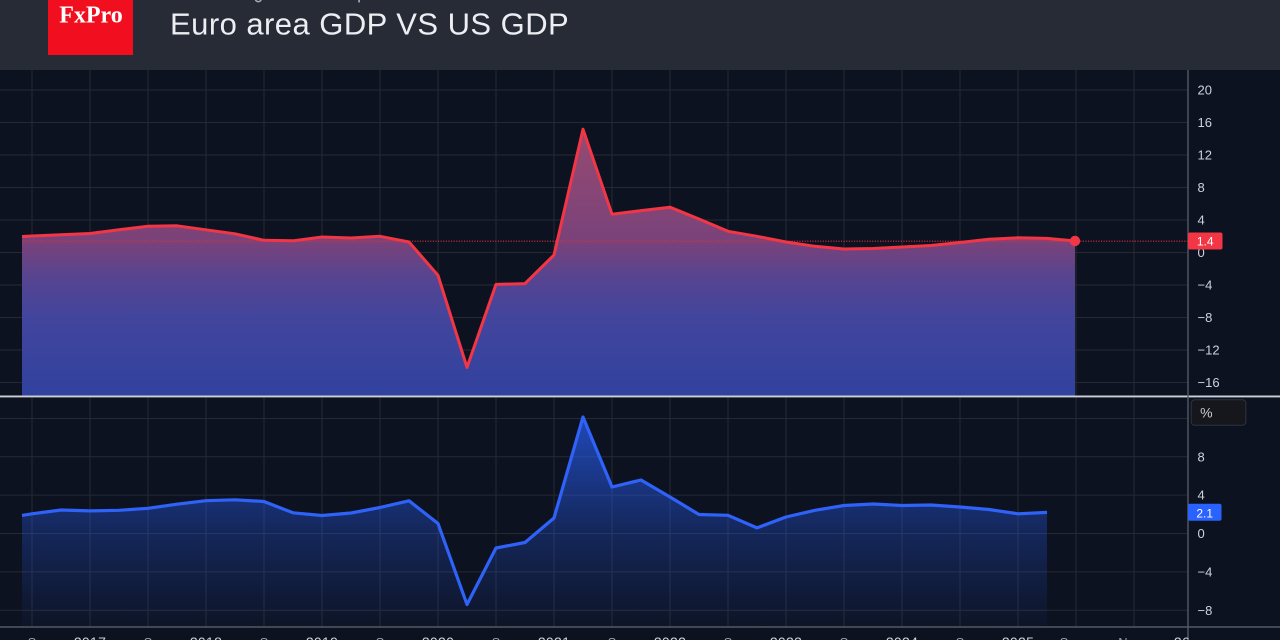 This screenshot has height=640, width=1280. I want to click on svg-text: 2022, so click(670, 637).